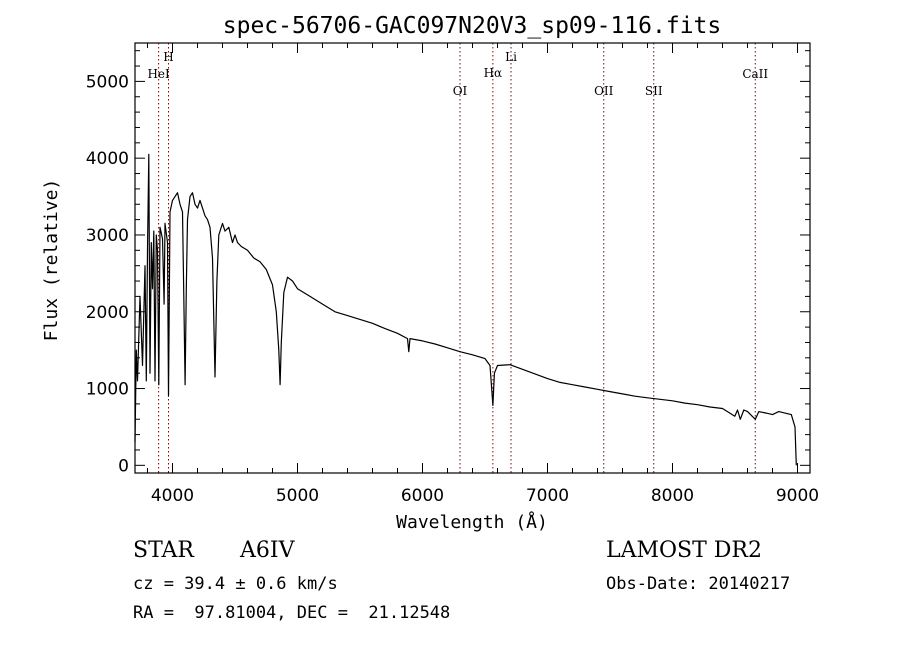 The height and width of the screenshot is (649, 900). Describe the element at coordinates (163, 550) in the screenshot. I see `object-type: STAR` at that location.